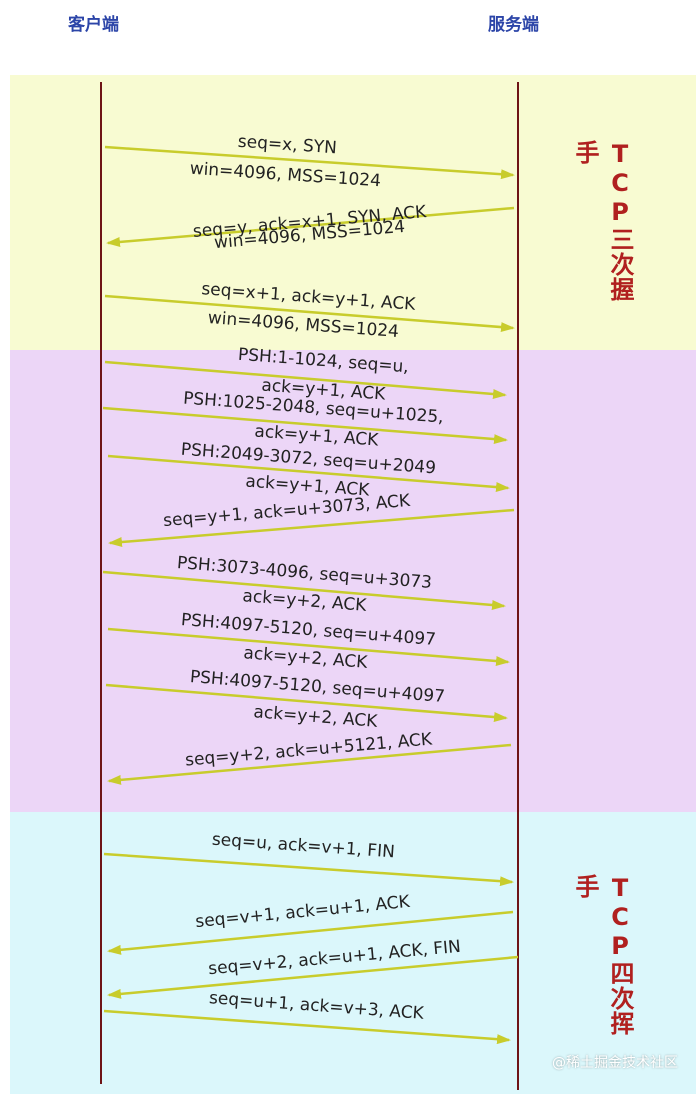 This screenshot has width=696, height=1094. What do you see at coordinates (602, 955) in the screenshot?
I see `teardown-section-title: TCP四次挥手` at bounding box center [602, 955].